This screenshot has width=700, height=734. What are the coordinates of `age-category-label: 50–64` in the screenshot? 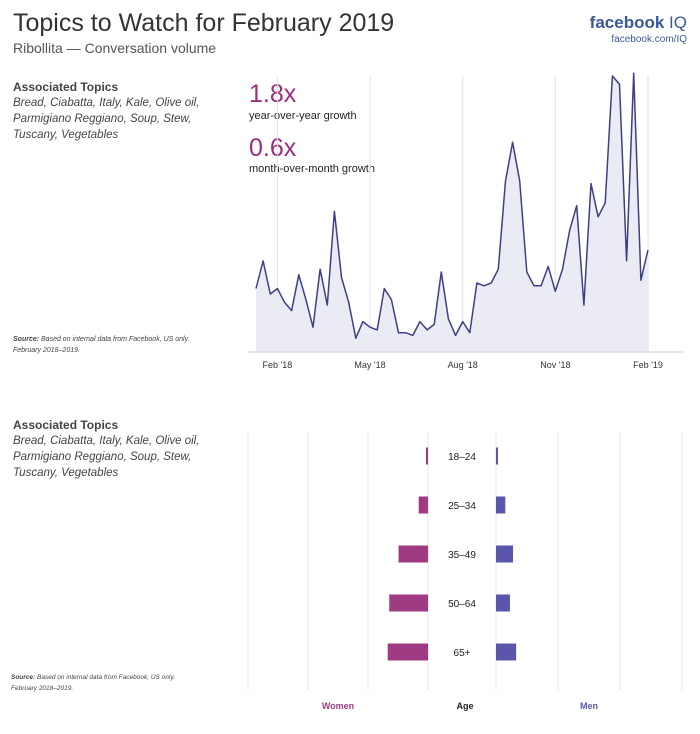 It's located at (462, 604).